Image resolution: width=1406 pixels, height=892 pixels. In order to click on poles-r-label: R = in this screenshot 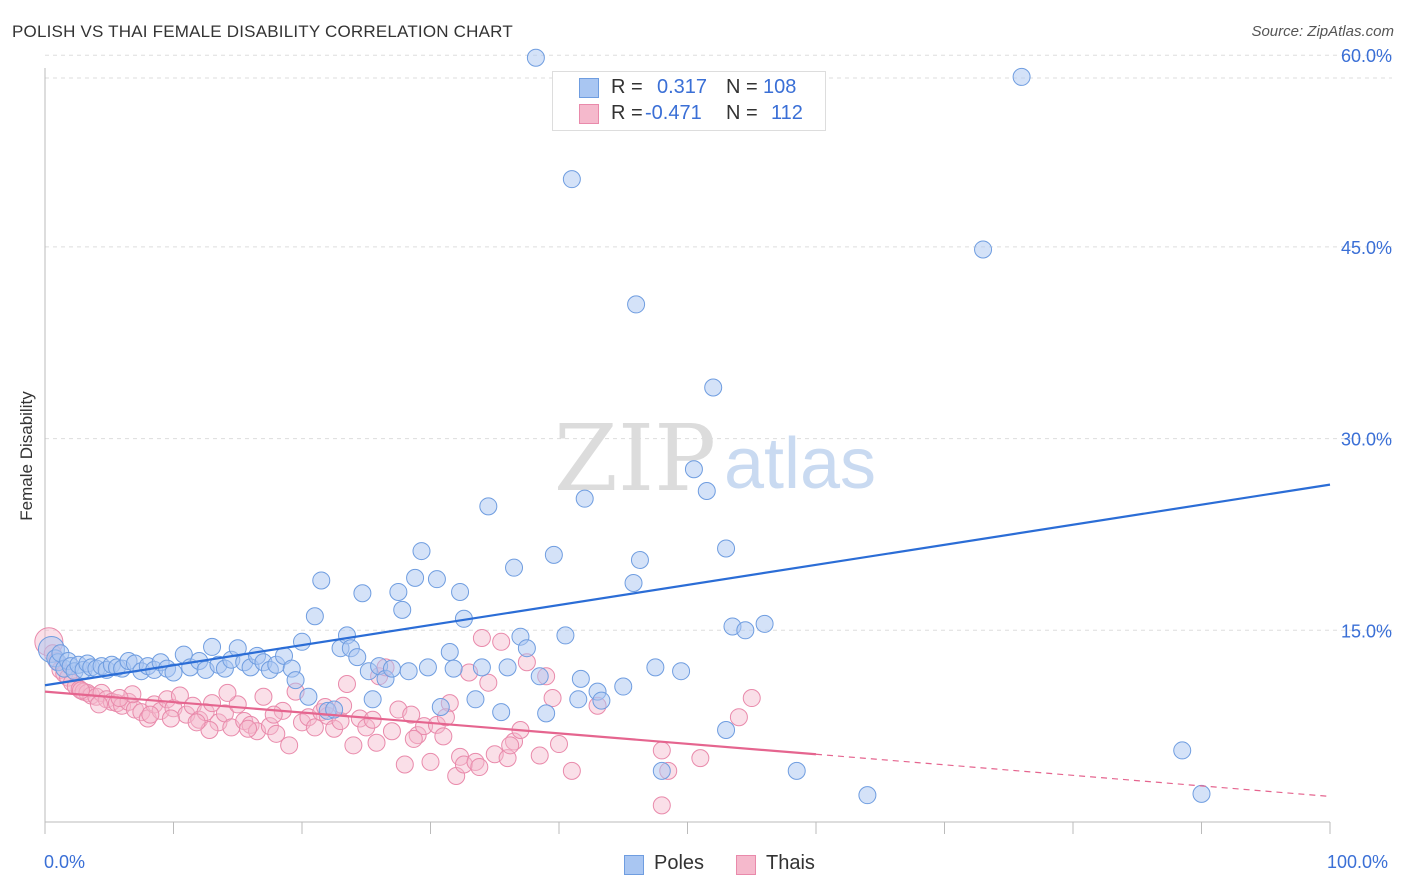, I will do `click(627, 87)`.